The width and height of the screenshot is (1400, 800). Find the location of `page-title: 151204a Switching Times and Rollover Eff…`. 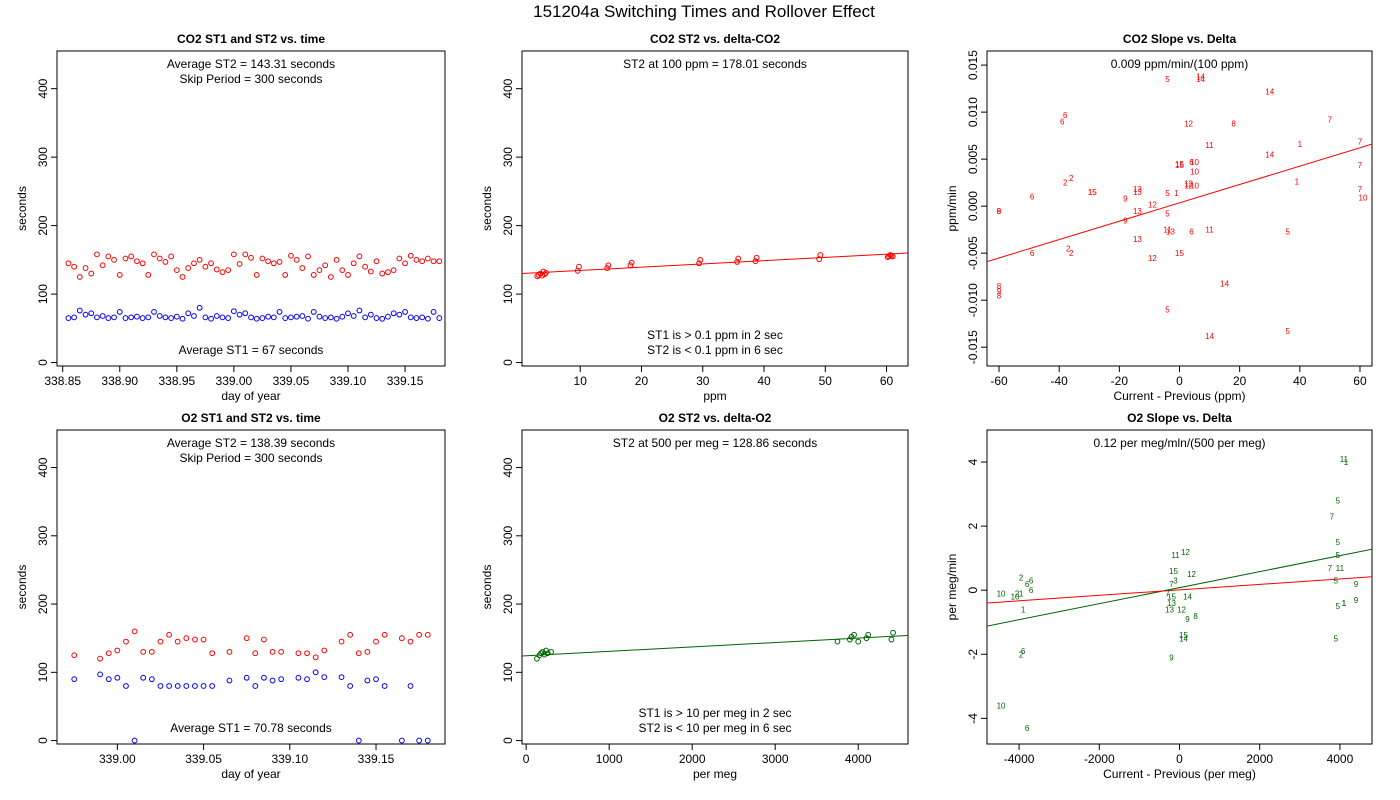

page-title: 151204a Switching Times and Rollover Eff… is located at coordinates (704, 11).